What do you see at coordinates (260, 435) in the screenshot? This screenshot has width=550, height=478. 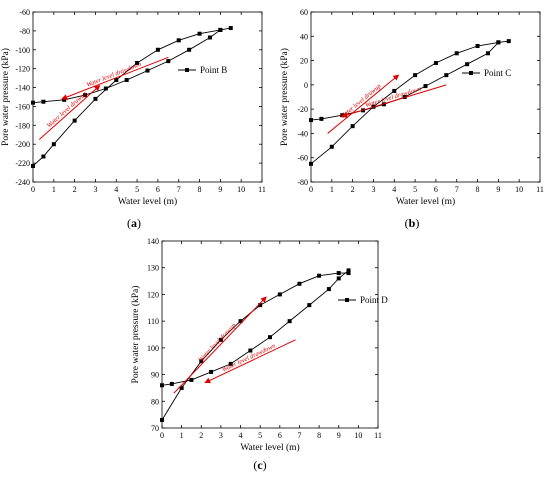 I see `x-tick-label: 5` at bounding box center [260, 435].